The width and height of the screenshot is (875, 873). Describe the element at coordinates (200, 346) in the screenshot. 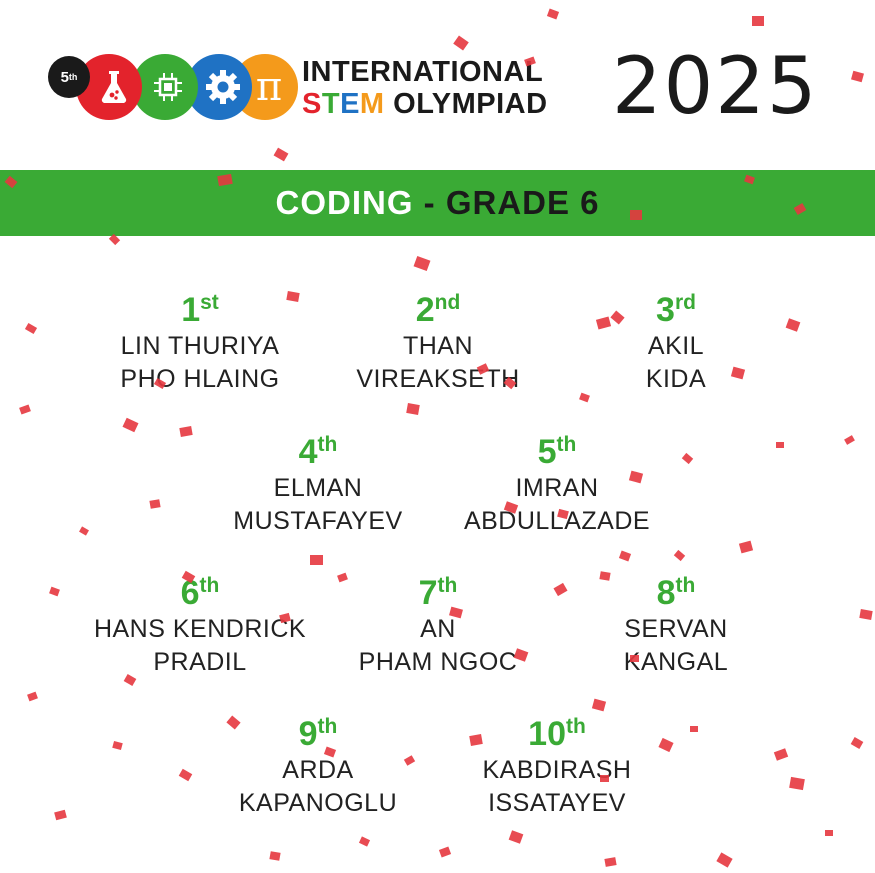

I see `winner-name-line1: LIN THURIYA` at that location.